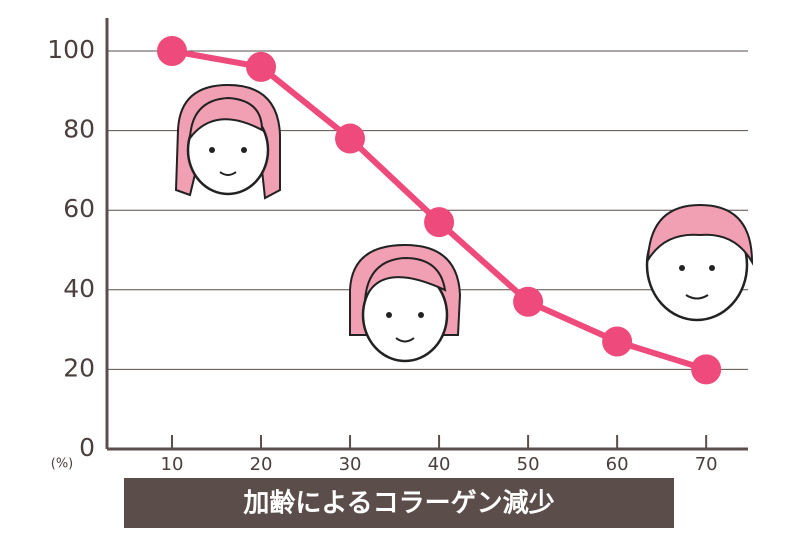  I want to click on y-tick-label: 100, so click(71, 49).